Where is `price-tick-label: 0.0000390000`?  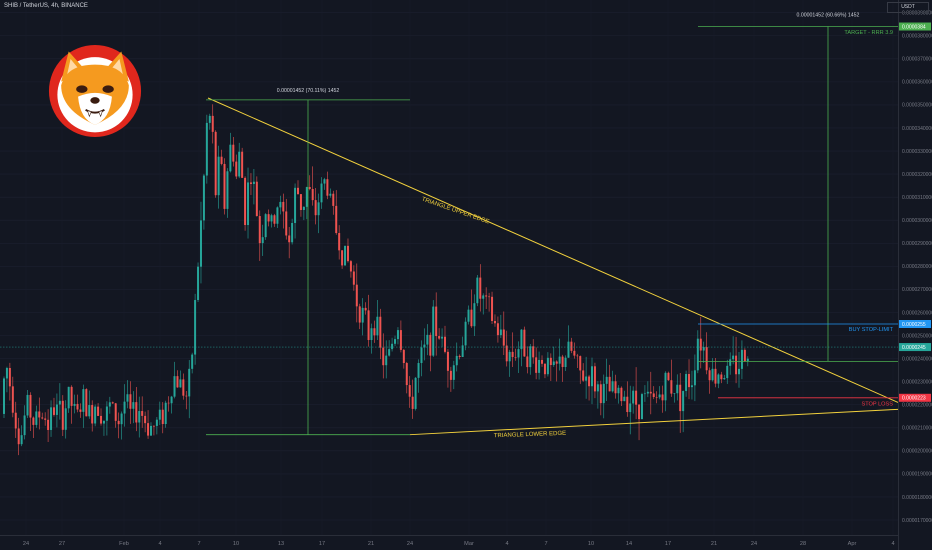
price-tick-label: 0.0000390000 is located at coordinates (917, 13).